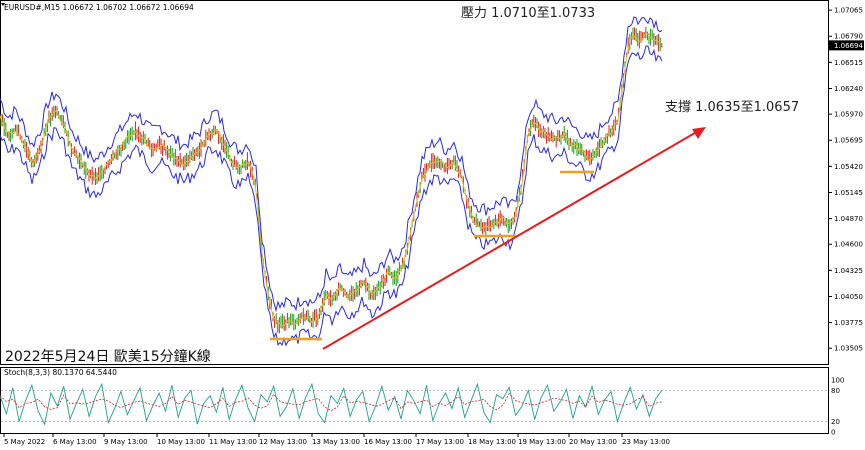 This screenshot has width=865, height=450. What do you see at coordinates (848, 323) in the screenshot?
I see `price-tick-label: 1.03775` at bounding box center [848, 323].